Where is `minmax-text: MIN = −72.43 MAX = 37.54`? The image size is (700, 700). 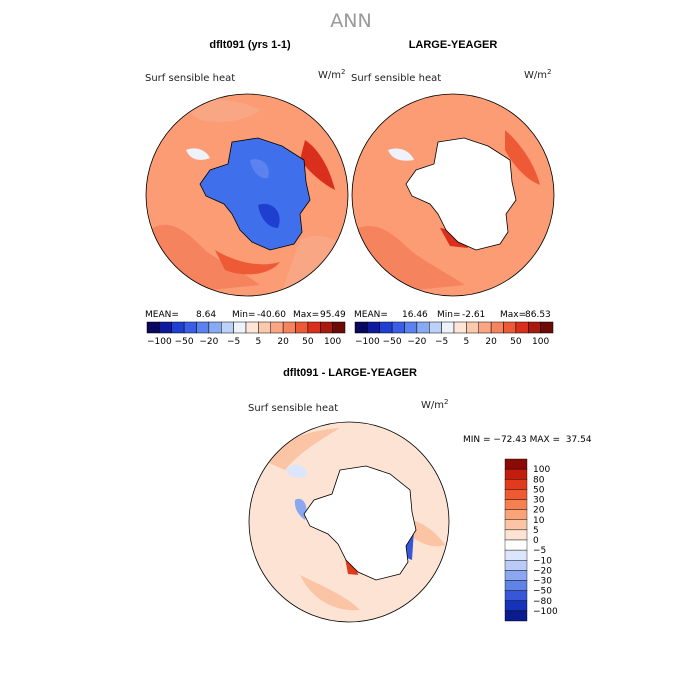 minmax-text: MIN = −72.43 MAX = 37.54 is located at coordinates (527, 440).